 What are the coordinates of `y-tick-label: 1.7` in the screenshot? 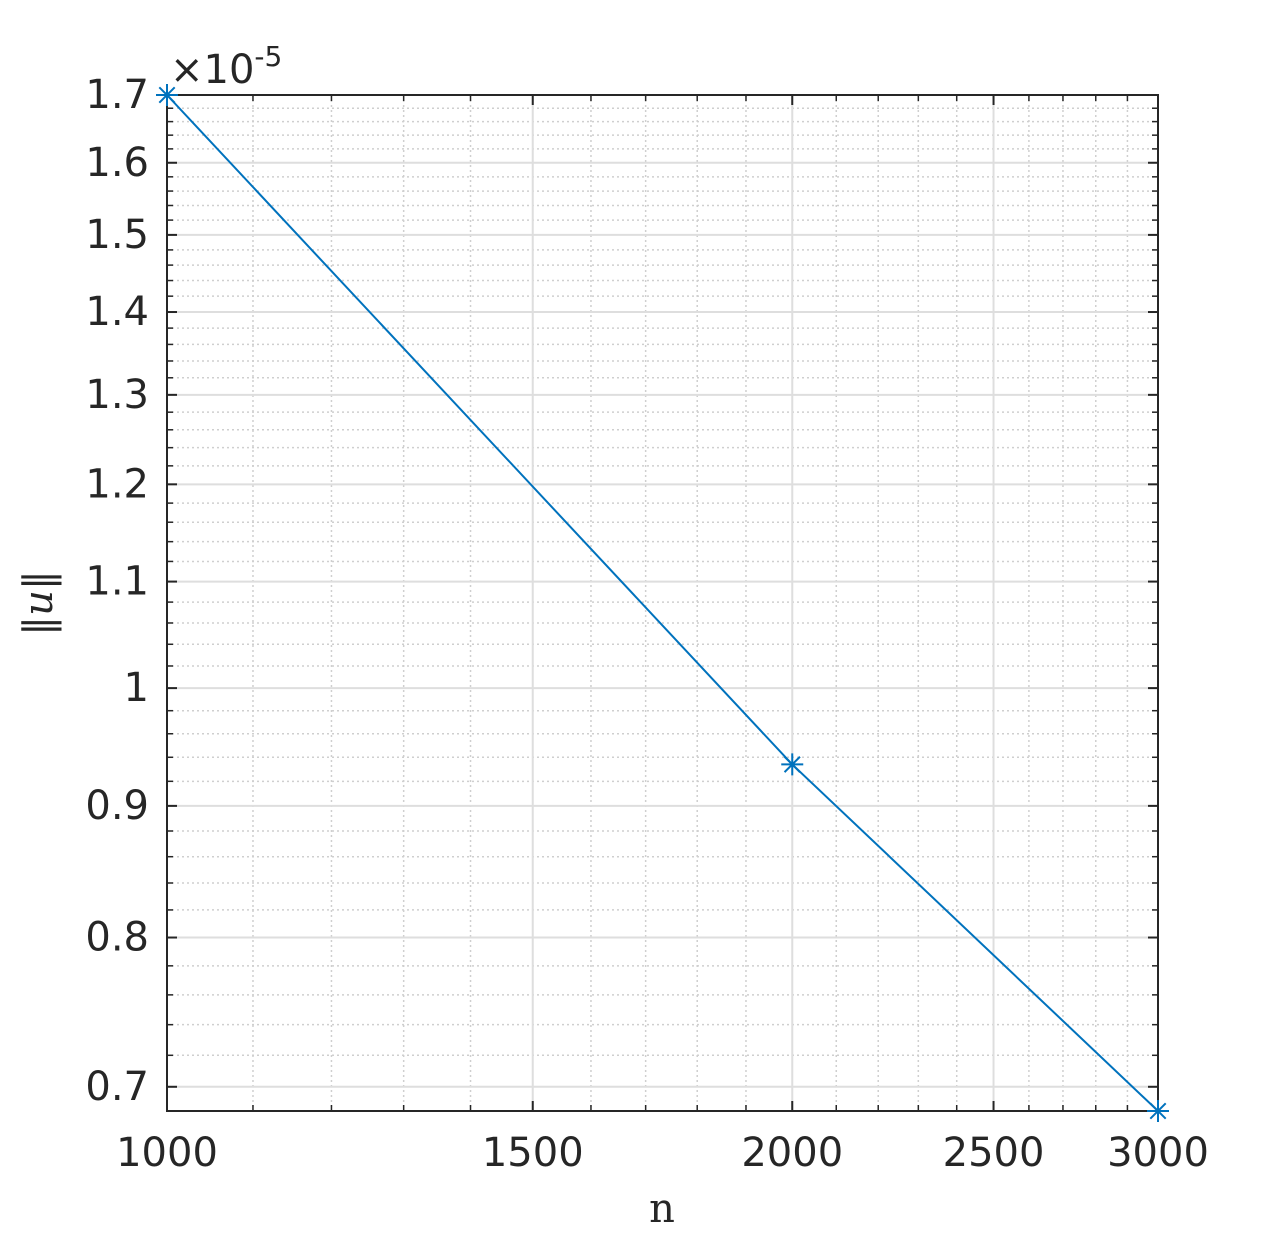 It's located at (117, 95).